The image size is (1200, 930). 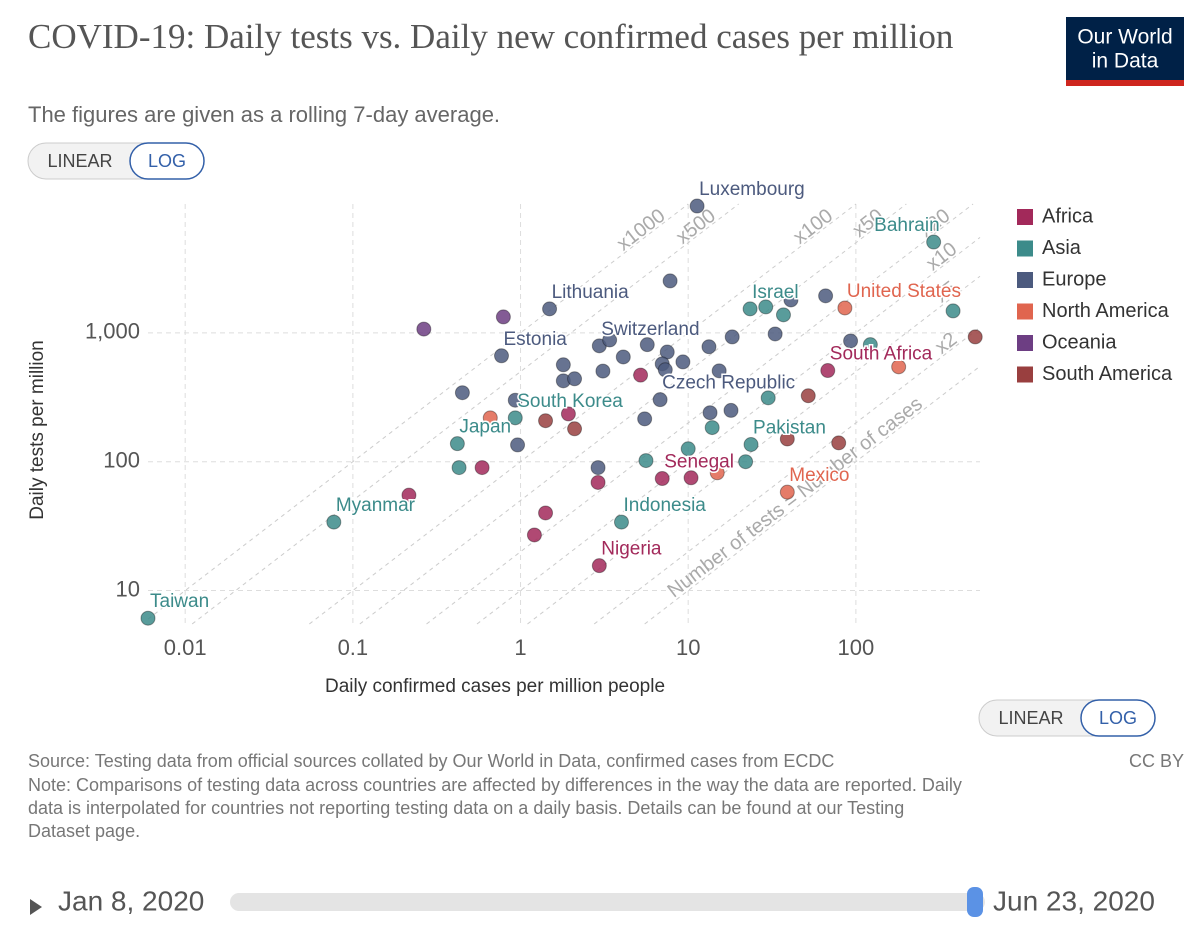 I want to click on timeline-handle, so click(x=975, y=902).